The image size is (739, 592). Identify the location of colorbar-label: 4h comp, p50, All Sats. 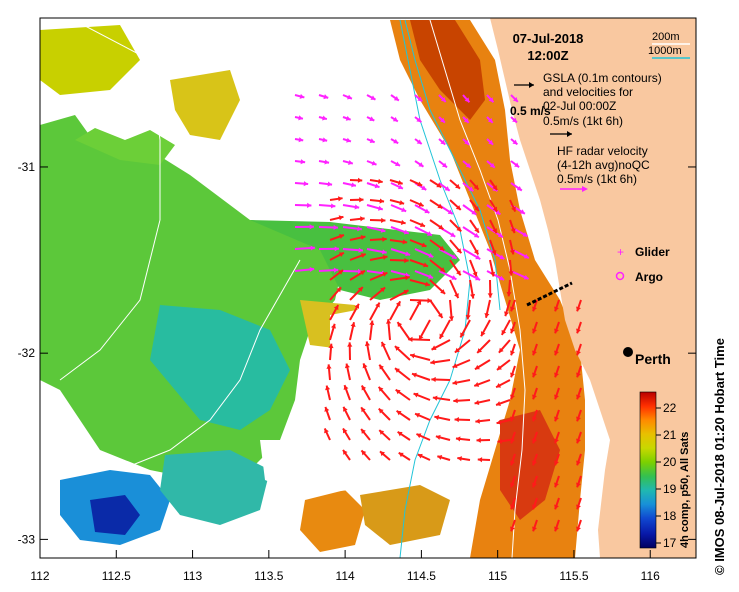
(685, 490).